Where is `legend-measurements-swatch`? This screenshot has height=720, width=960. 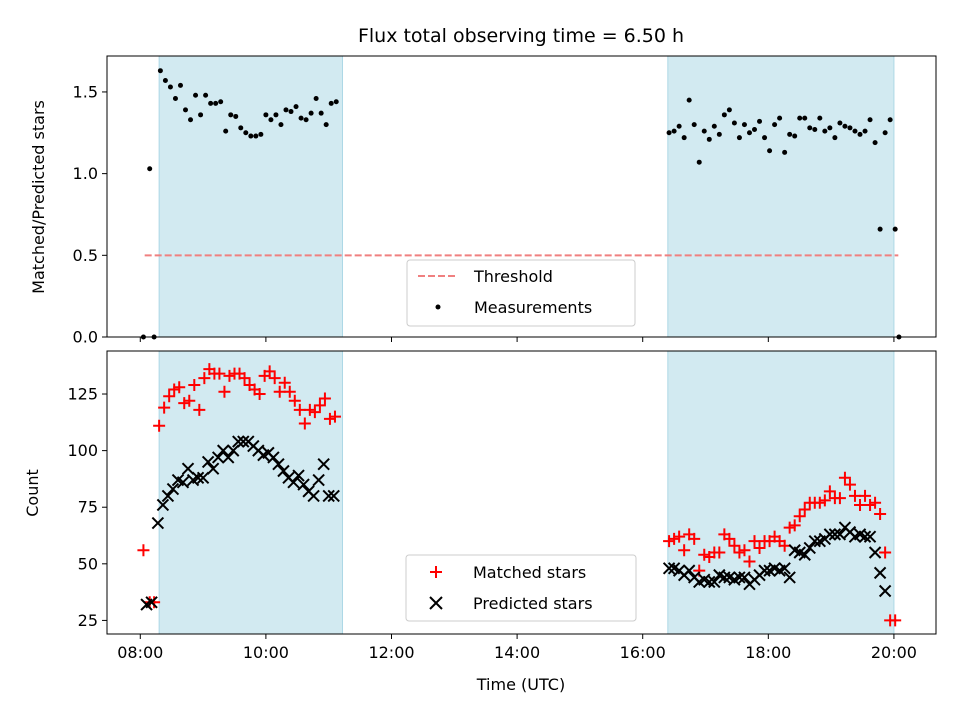
legend-measurements-swatch is located at coordinates (438, 307).